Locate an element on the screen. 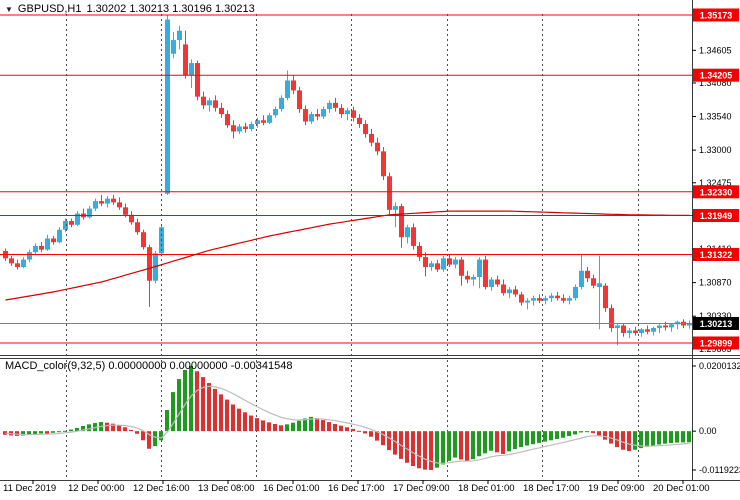 The image size is (740, 500). time-label: 20 Dec 01:00 is located at coordinates (681, 488).